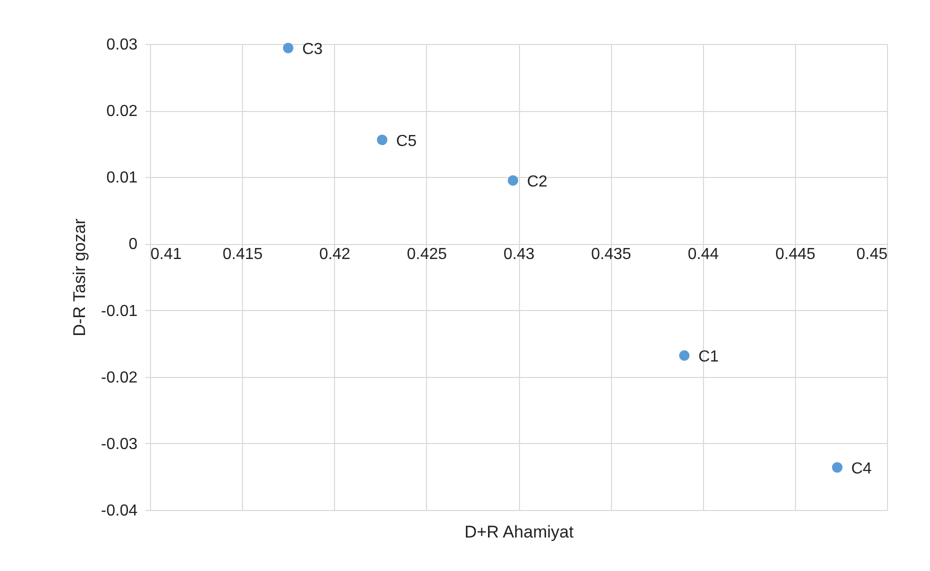  Describe the element at coordinates (122, 45) in the screenshot. I see `y-tick-label: 0.03` at that location.